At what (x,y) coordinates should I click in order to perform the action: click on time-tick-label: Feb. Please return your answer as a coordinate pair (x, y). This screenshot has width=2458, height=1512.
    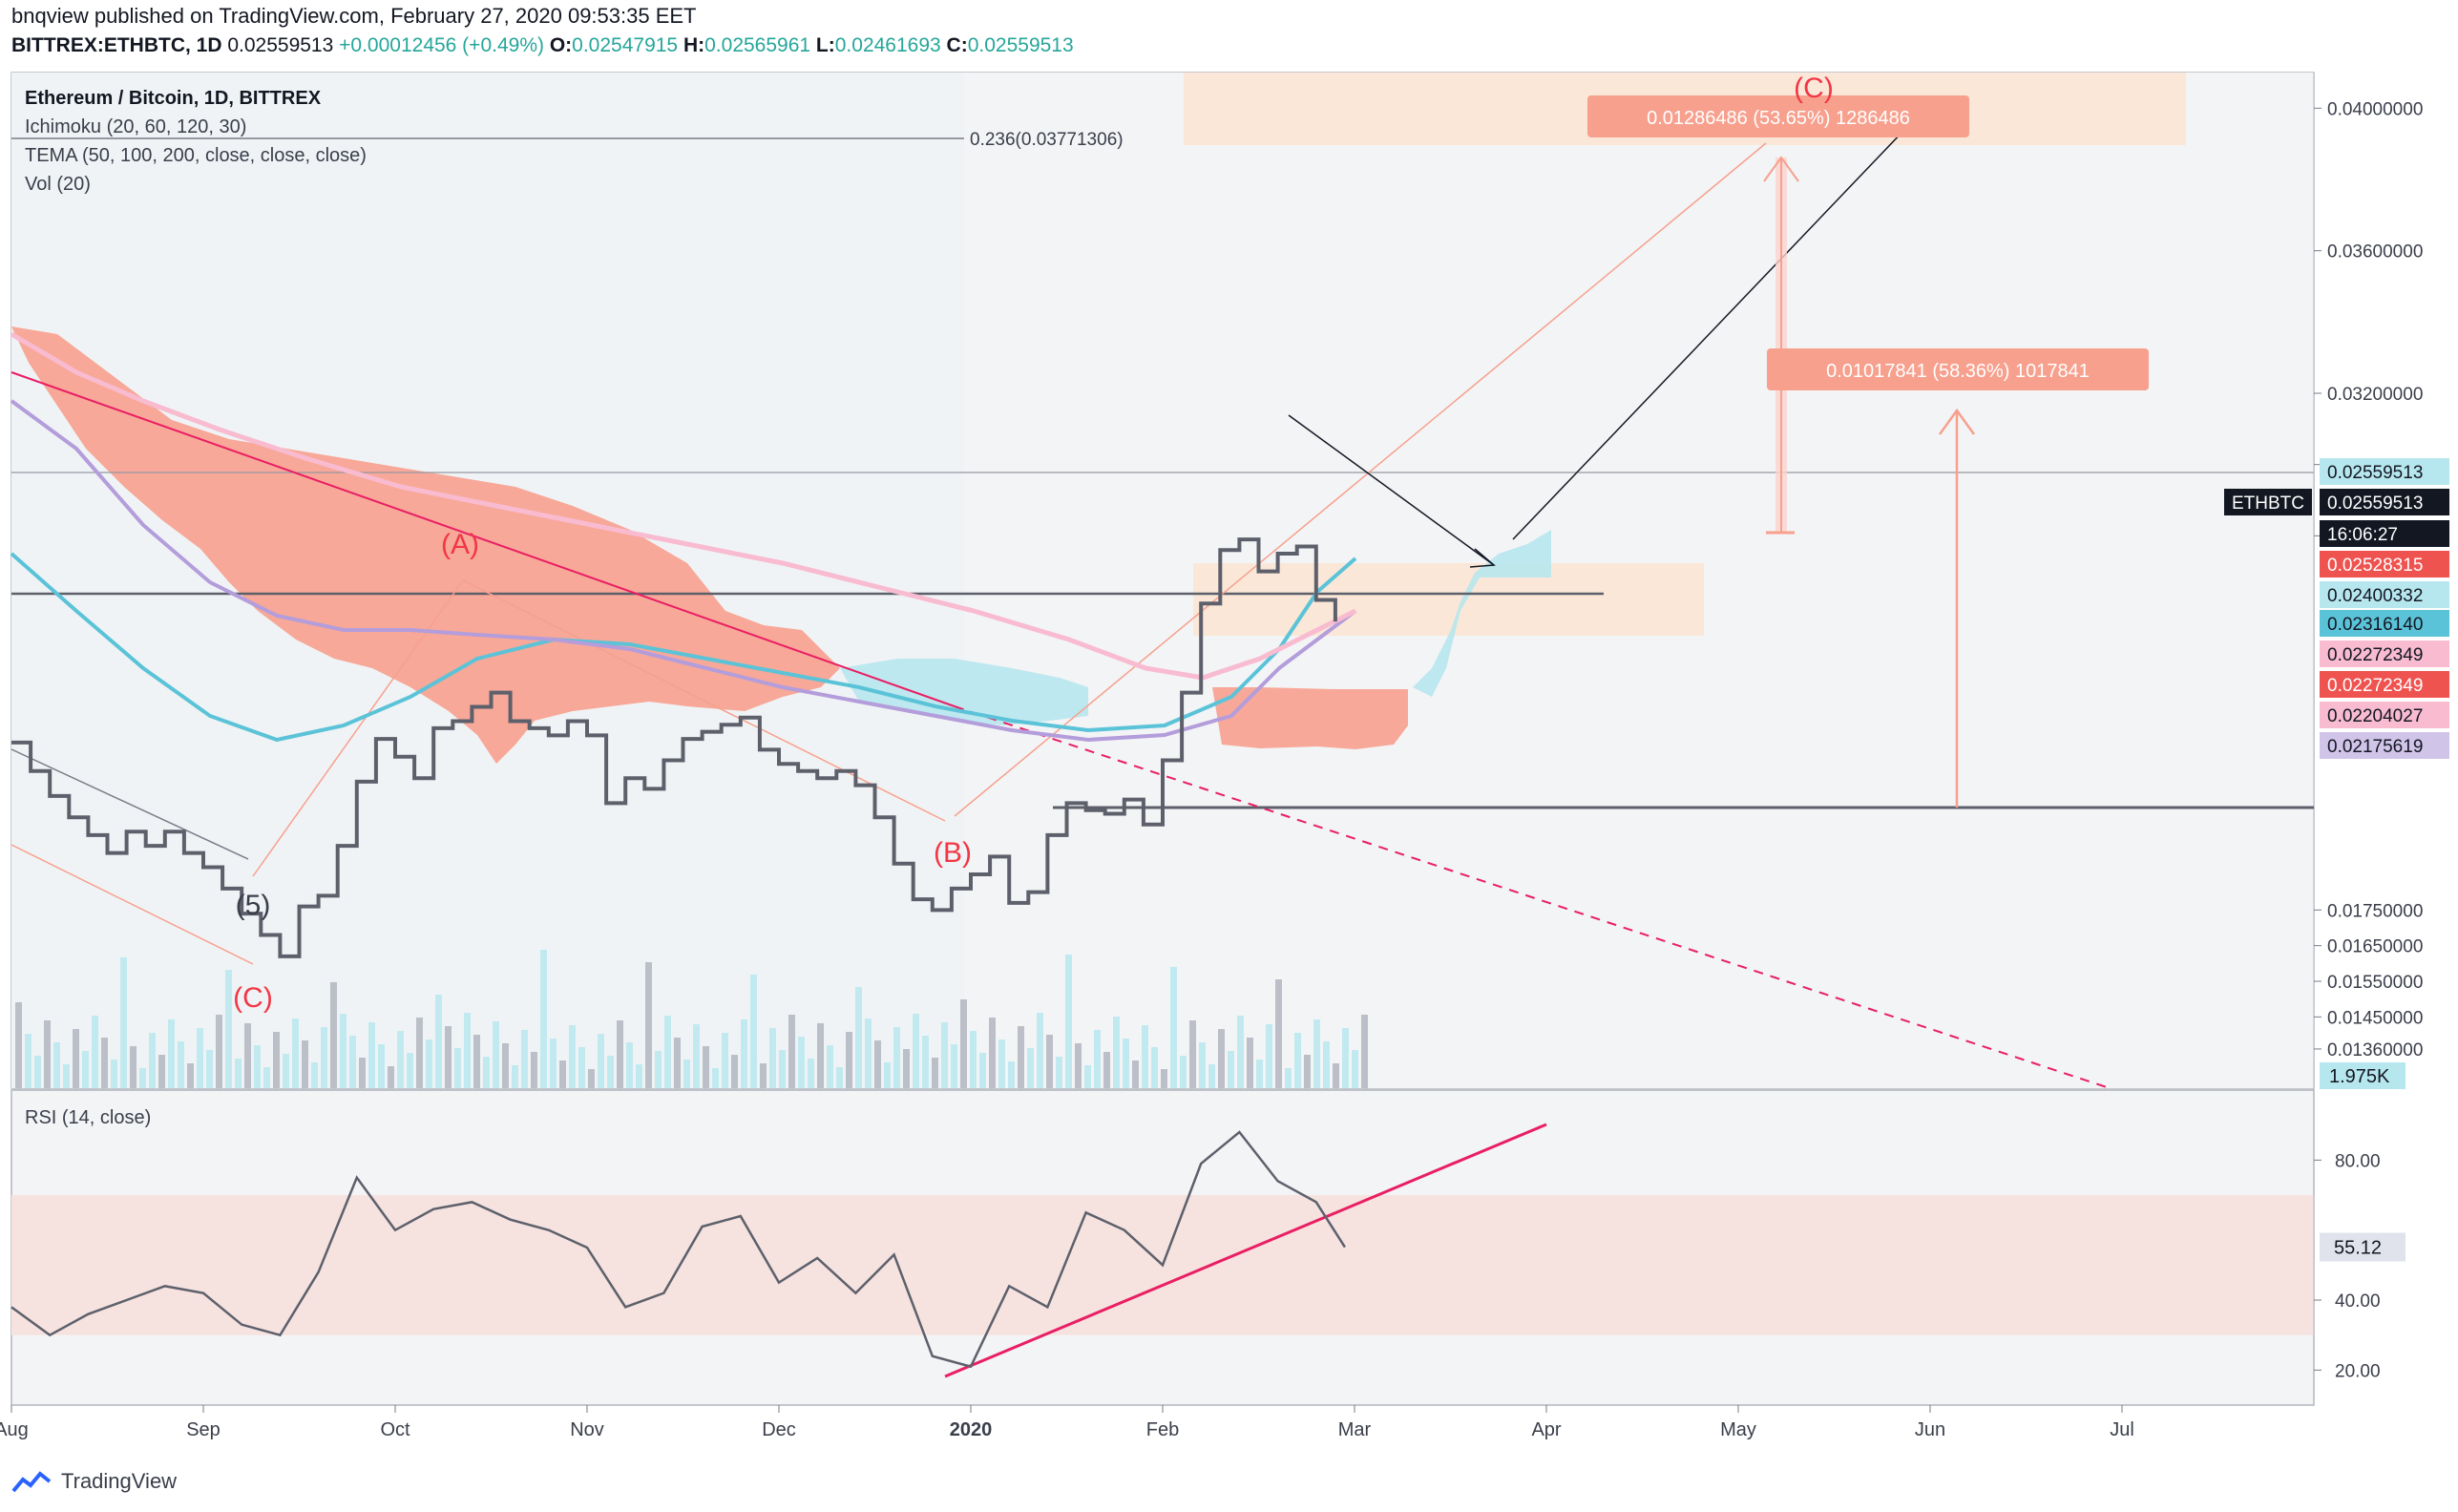
    Looking at the image, I should click on (1162, 1430).